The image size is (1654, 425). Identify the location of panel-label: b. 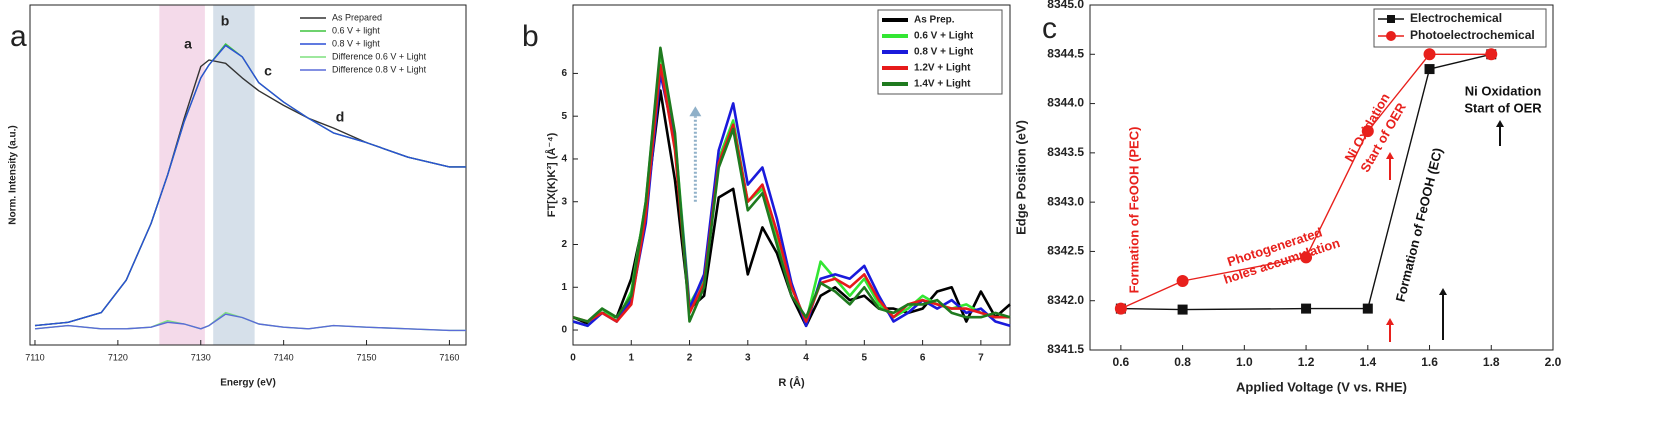
(530, 36).